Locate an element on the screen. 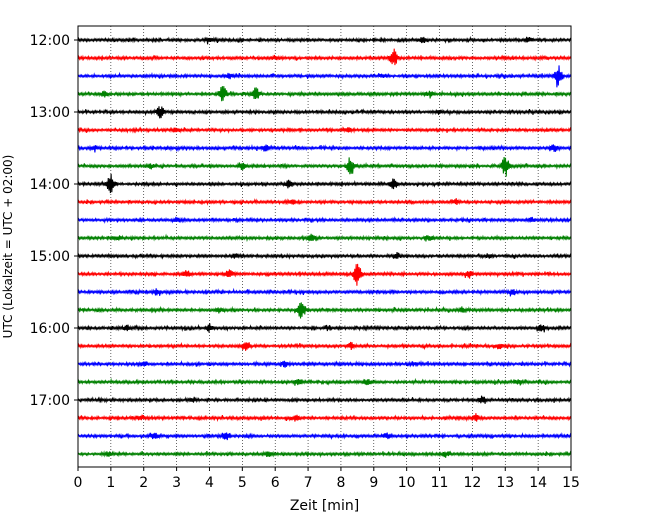  y-tick-label: 15:00 is located at coordinates (50, 257).